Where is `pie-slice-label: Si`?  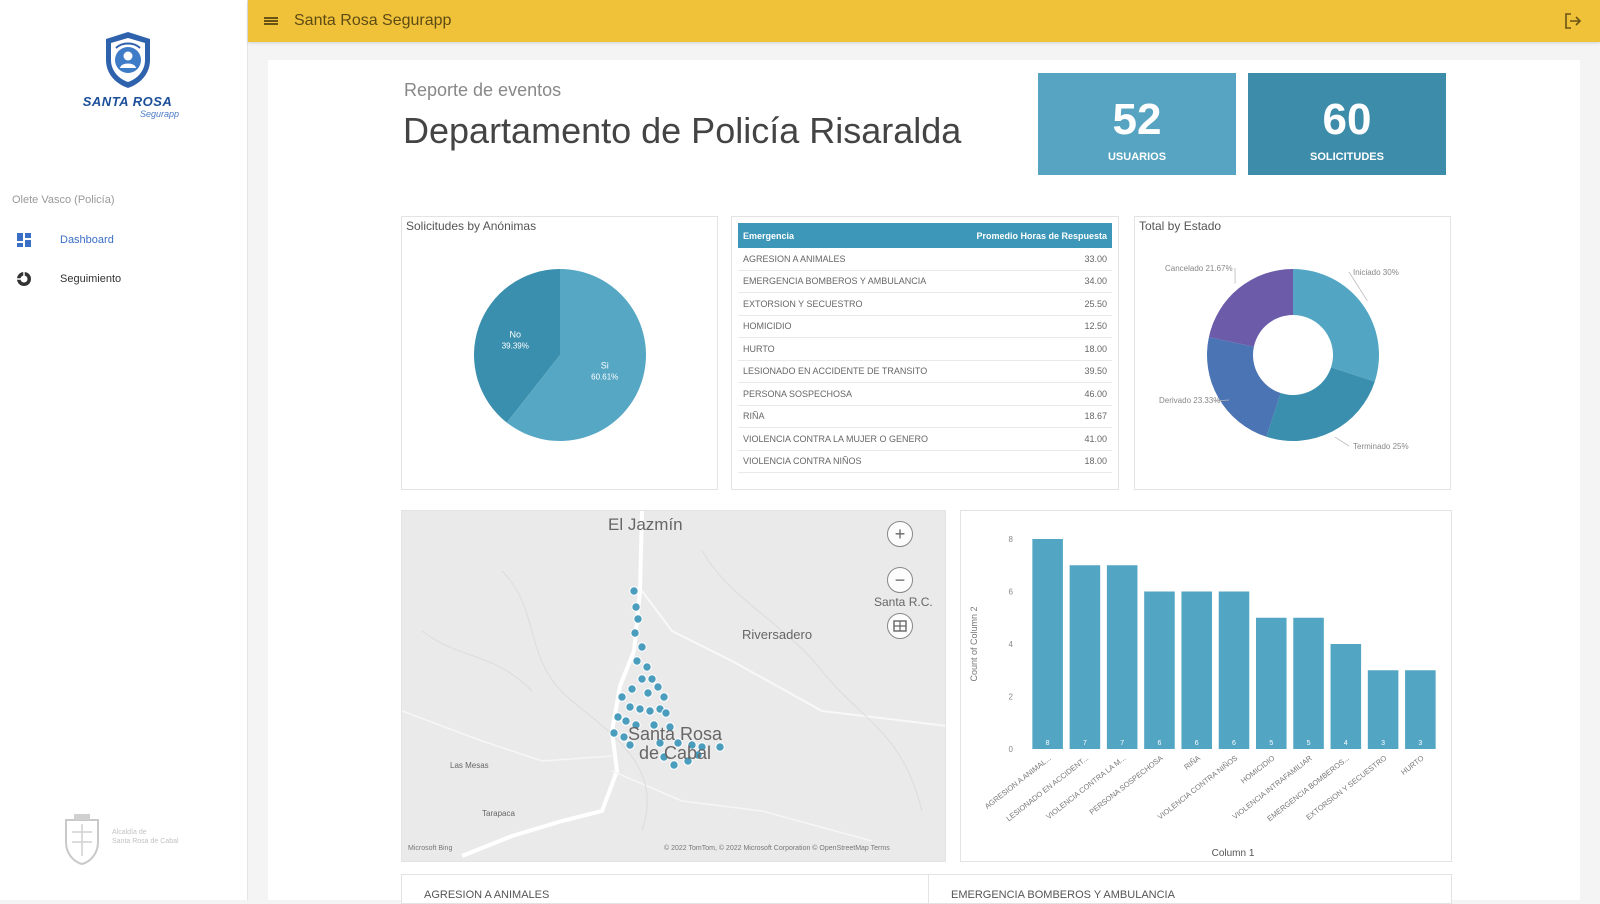
pie-slice-label: Si is located at coordinates (605, 365).